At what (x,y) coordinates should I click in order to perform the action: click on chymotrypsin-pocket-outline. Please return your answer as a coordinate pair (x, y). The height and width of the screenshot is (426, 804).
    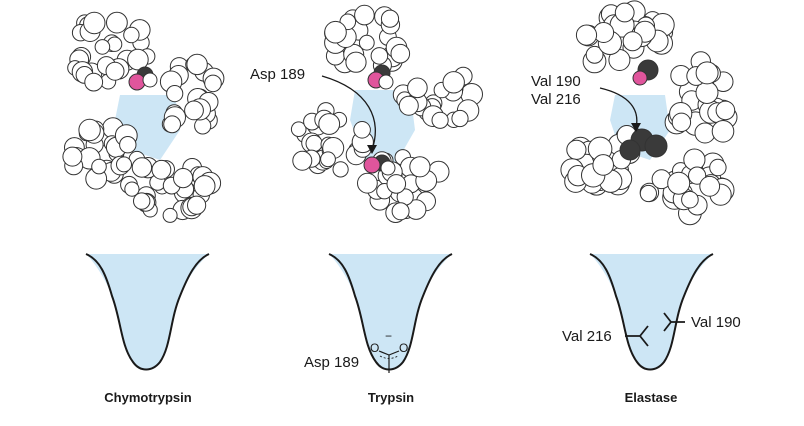
    Looking at the image, I should click on (147, 312).